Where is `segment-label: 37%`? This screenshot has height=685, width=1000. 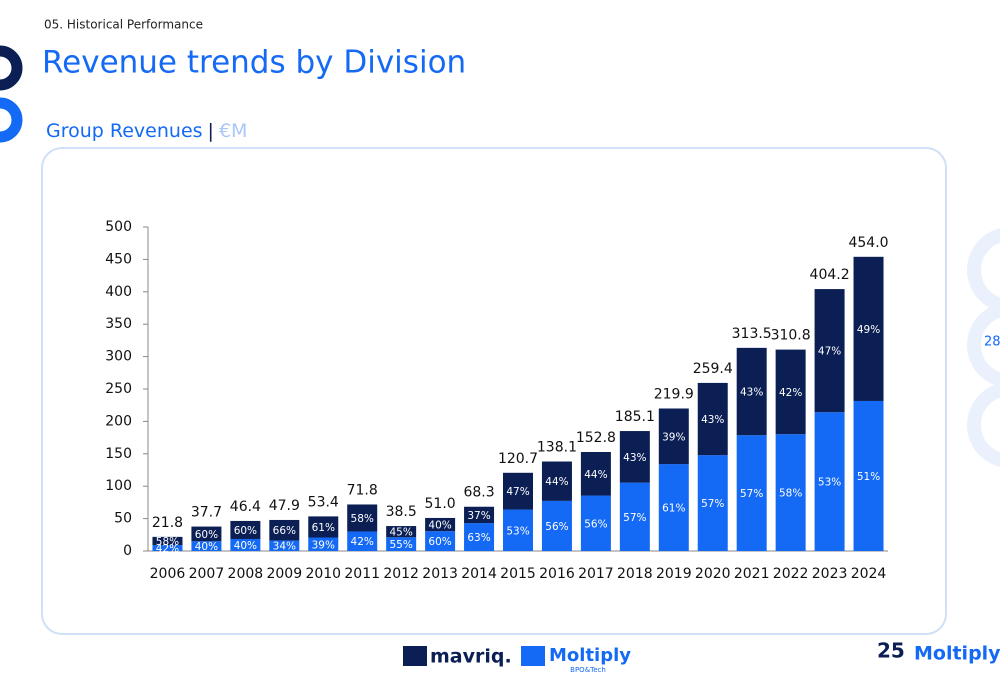 segment-label: 37% is located at coordinates (478, 516).